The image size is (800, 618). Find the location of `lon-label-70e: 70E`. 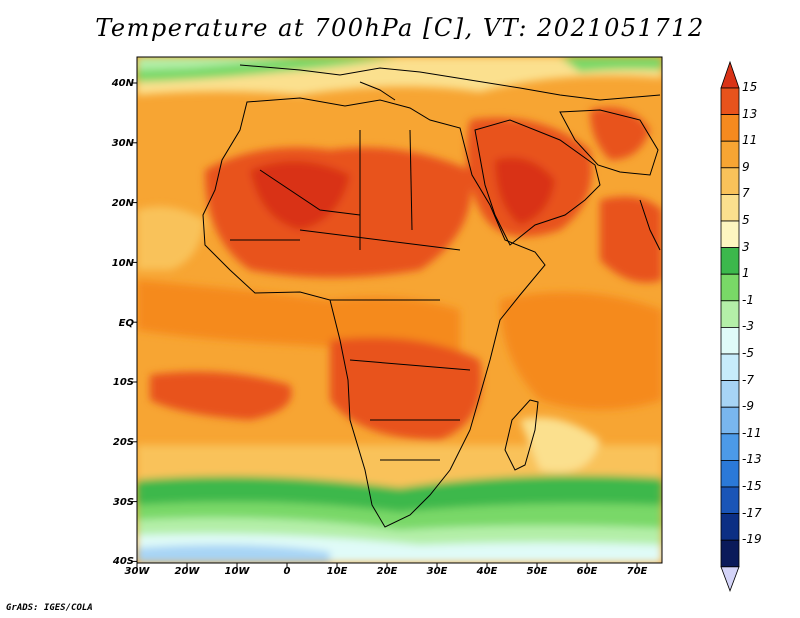

lon-label-70e: 70E is located at coordinates (637, 571).